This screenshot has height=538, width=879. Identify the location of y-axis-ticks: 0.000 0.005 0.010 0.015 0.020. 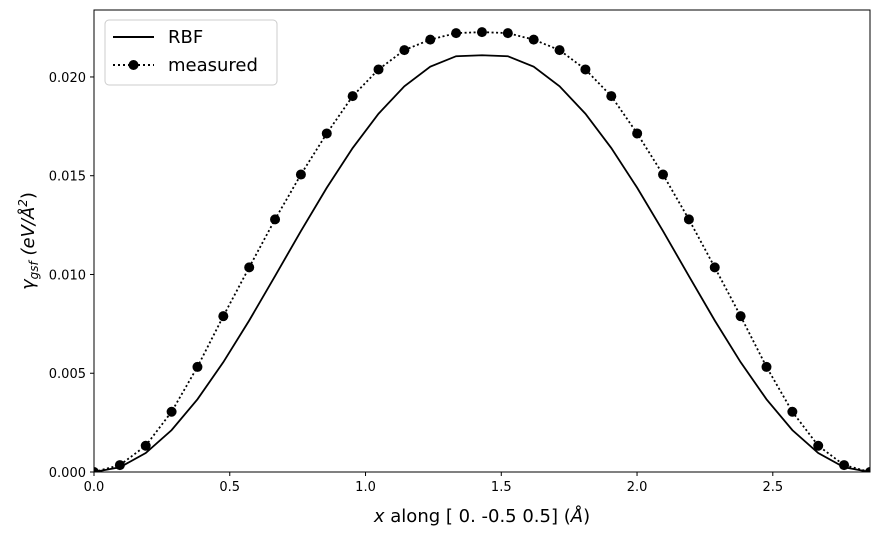
(71, 276).